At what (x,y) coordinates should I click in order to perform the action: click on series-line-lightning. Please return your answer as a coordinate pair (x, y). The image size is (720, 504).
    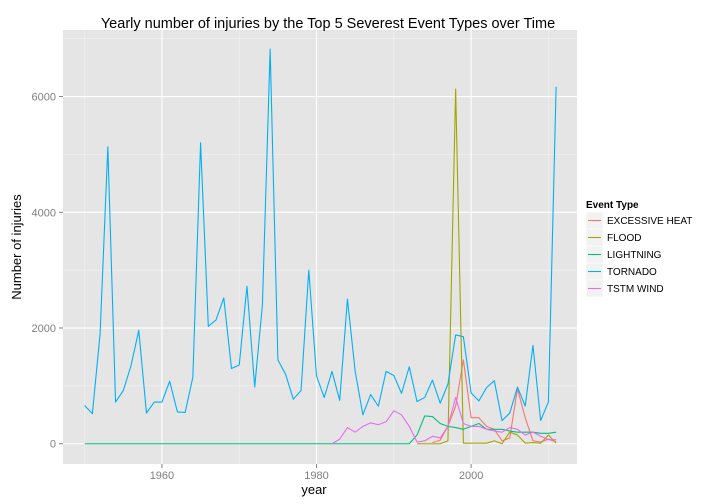
    Looking at the image, I should click on (320, 430).